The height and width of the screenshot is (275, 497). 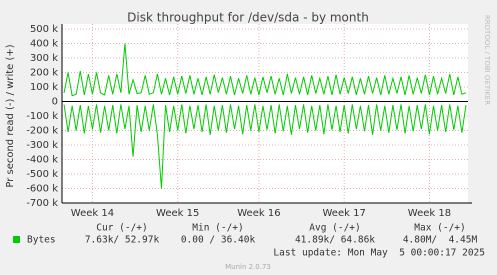 What do you see at coordinates (487, 60) in the screenshot?
I see `side-label: RRDTOOL / TOBI OETIKER` at bounding box center [487, 60].